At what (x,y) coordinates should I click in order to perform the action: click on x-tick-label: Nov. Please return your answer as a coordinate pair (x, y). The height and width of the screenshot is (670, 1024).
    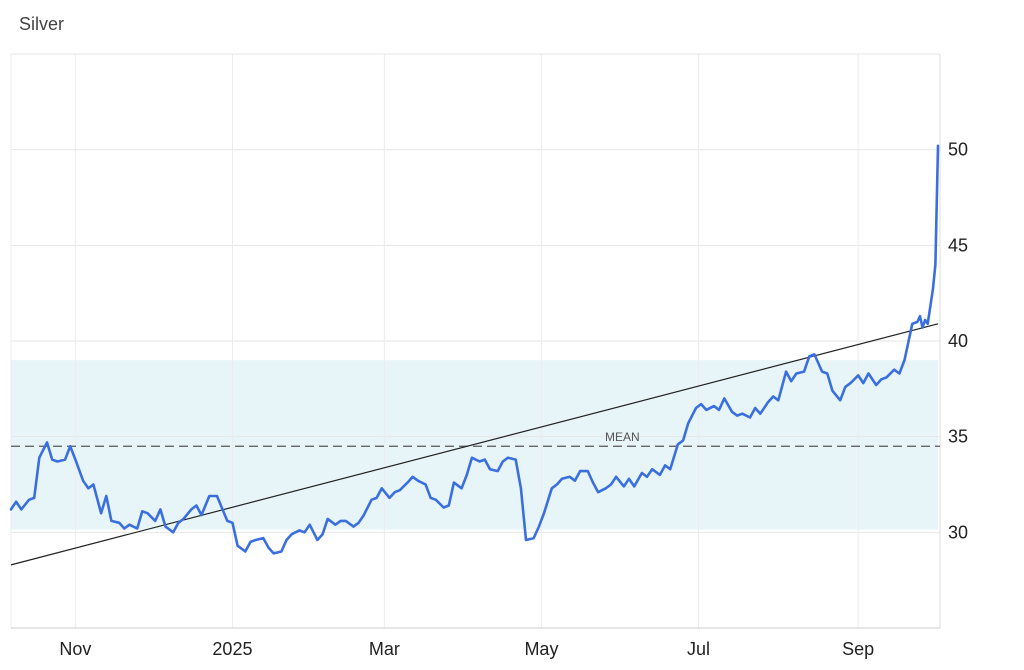
    Looking at the image, I should click on (75, 649).